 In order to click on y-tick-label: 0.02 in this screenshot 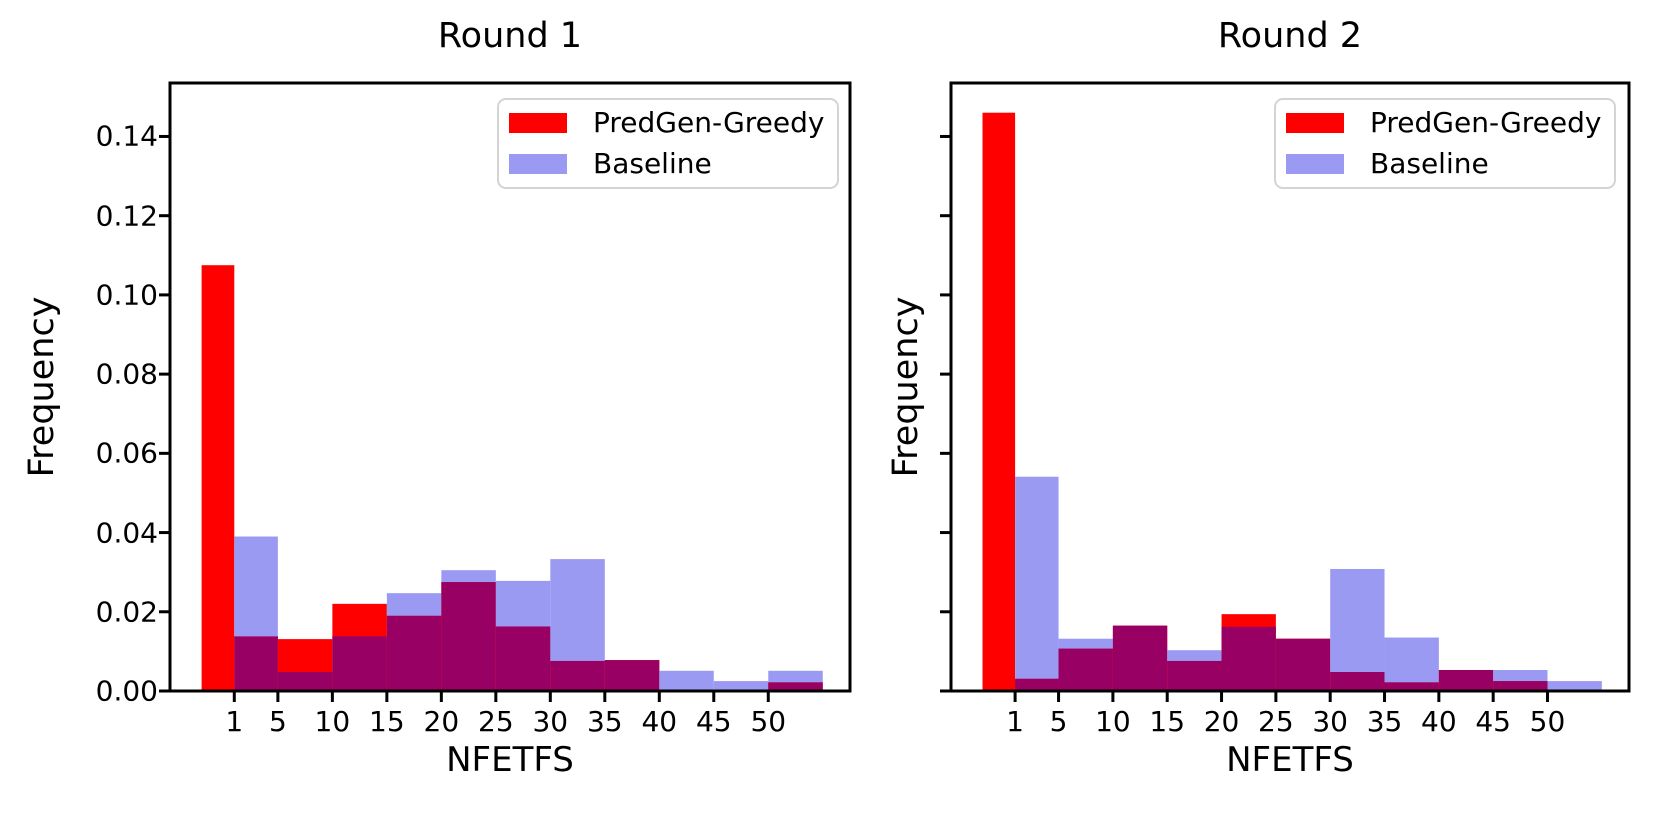, I will do `click(126, 612)`.